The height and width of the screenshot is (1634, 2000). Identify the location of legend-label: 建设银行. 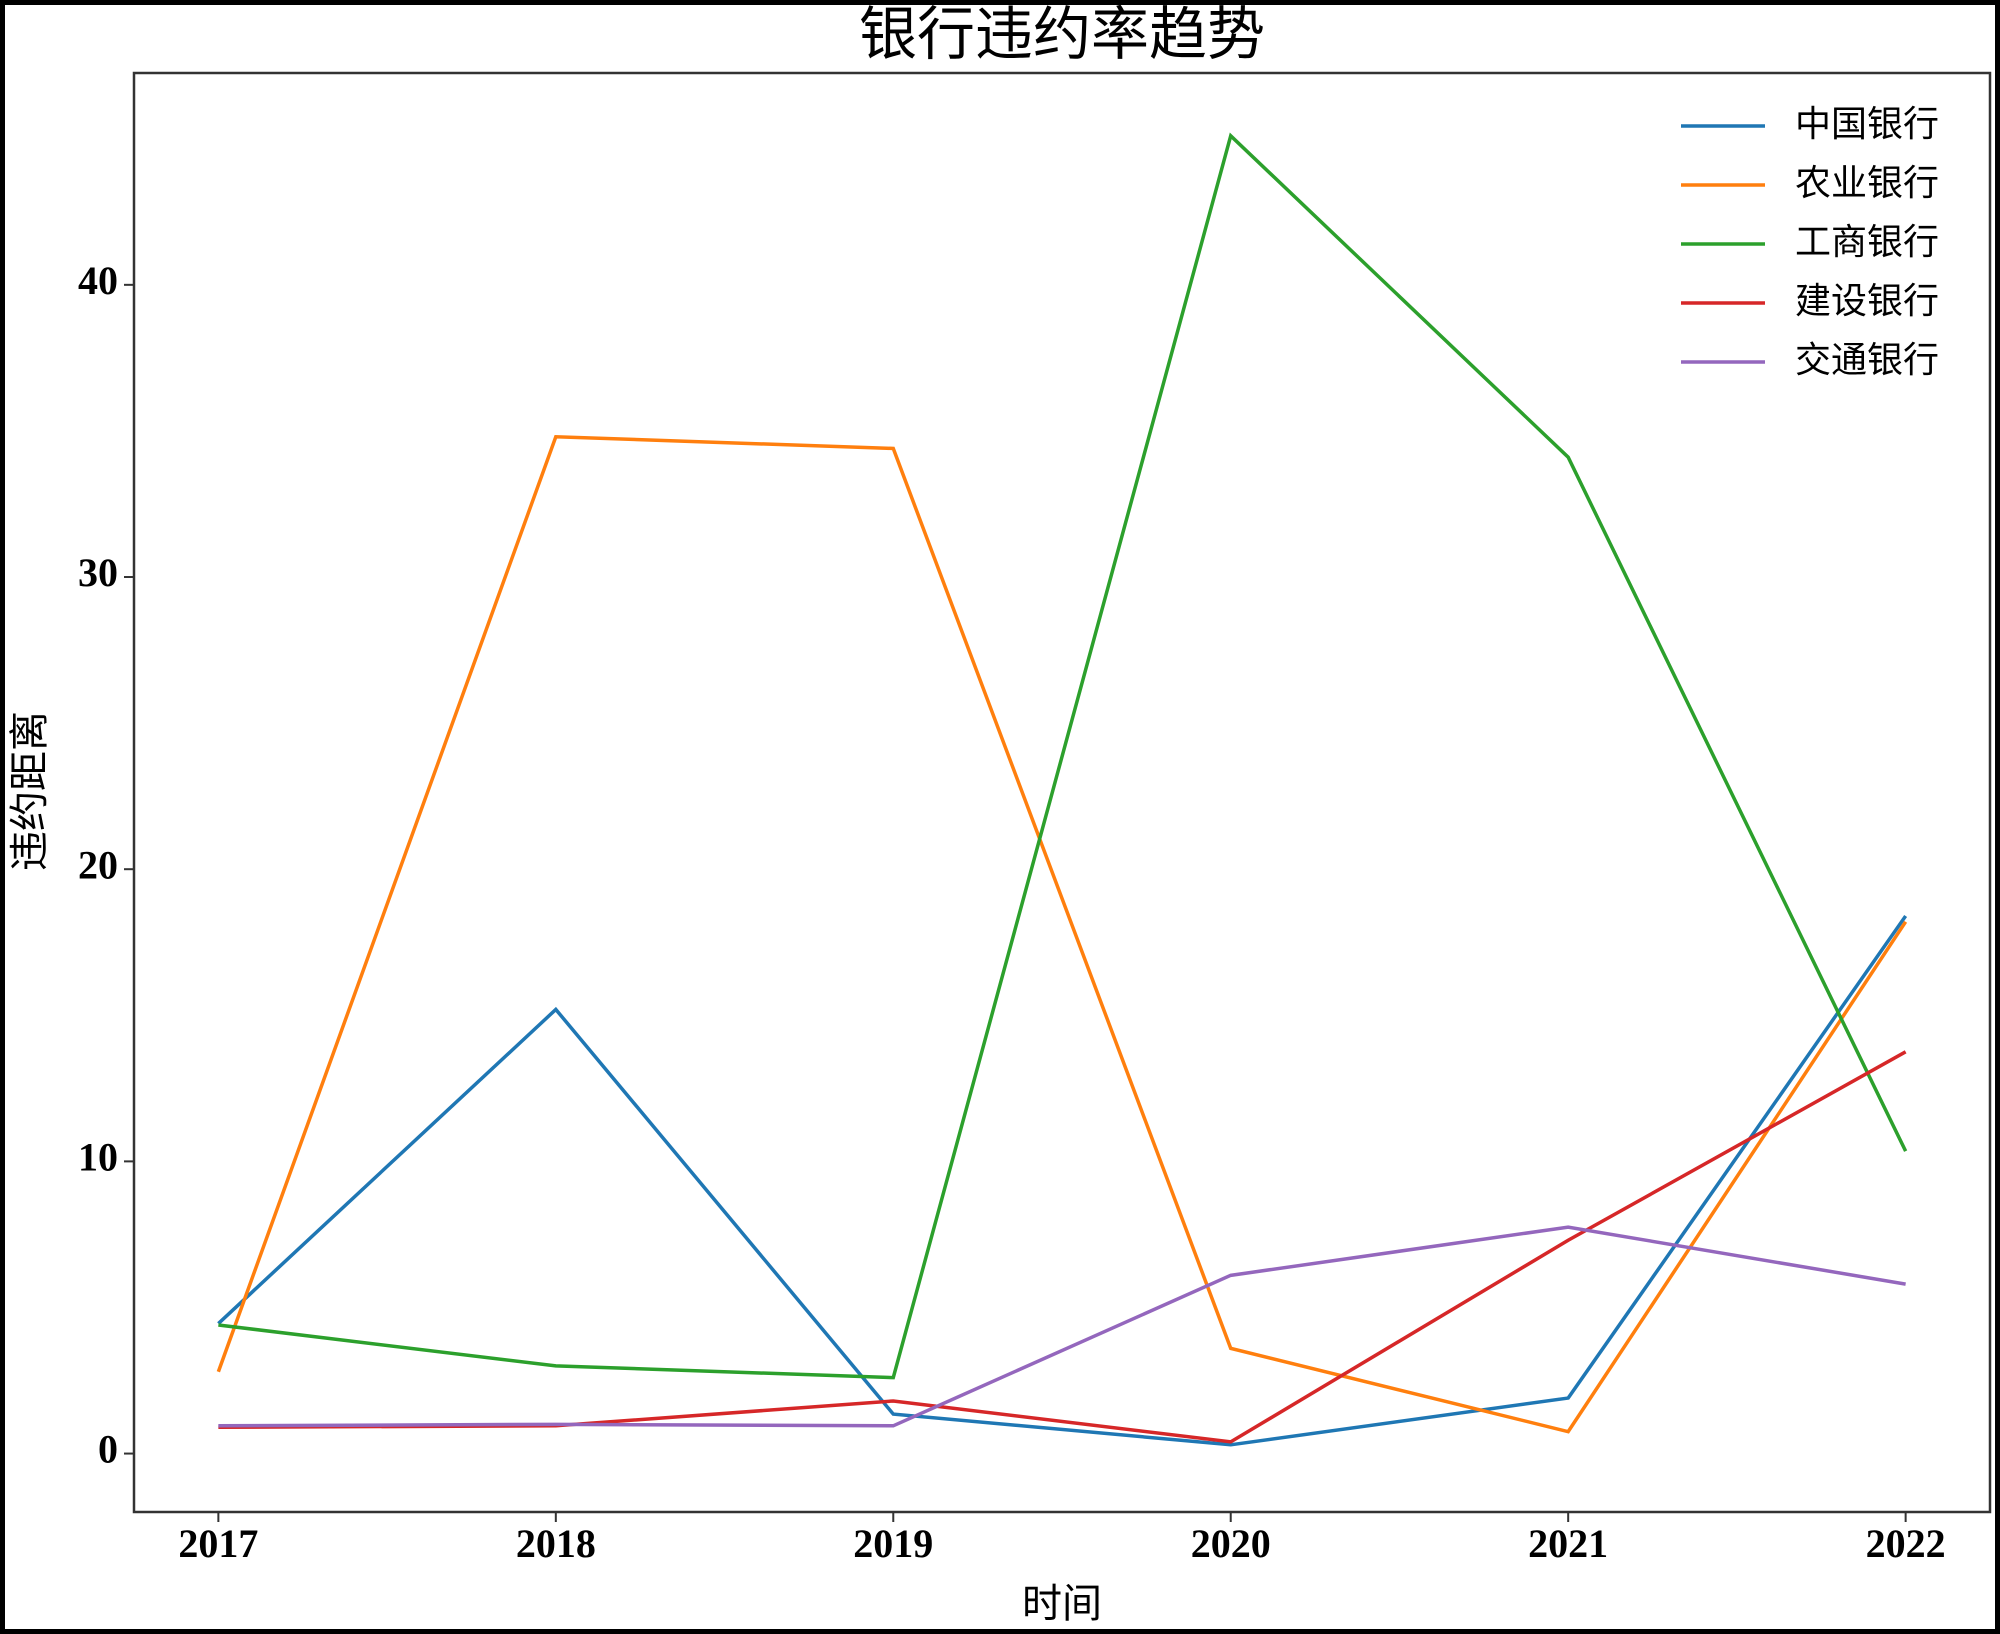
(1867, 301).